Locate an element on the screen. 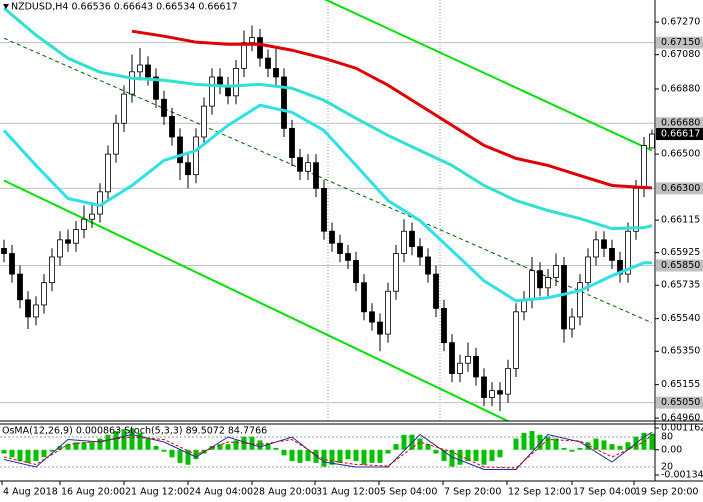 This screenshot has height=502, width=703. y-tick-label: 0.67270 is located at coordinates (680, 22).